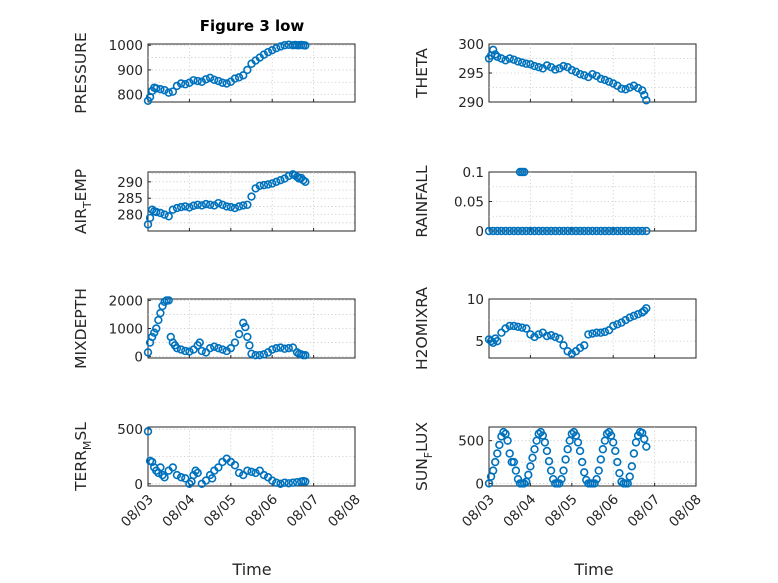 This screenshot has width=778, height=583. Describe the element at coordinates (130, 199) in the screenshot. I see `y-tick-label: 285` at that location.